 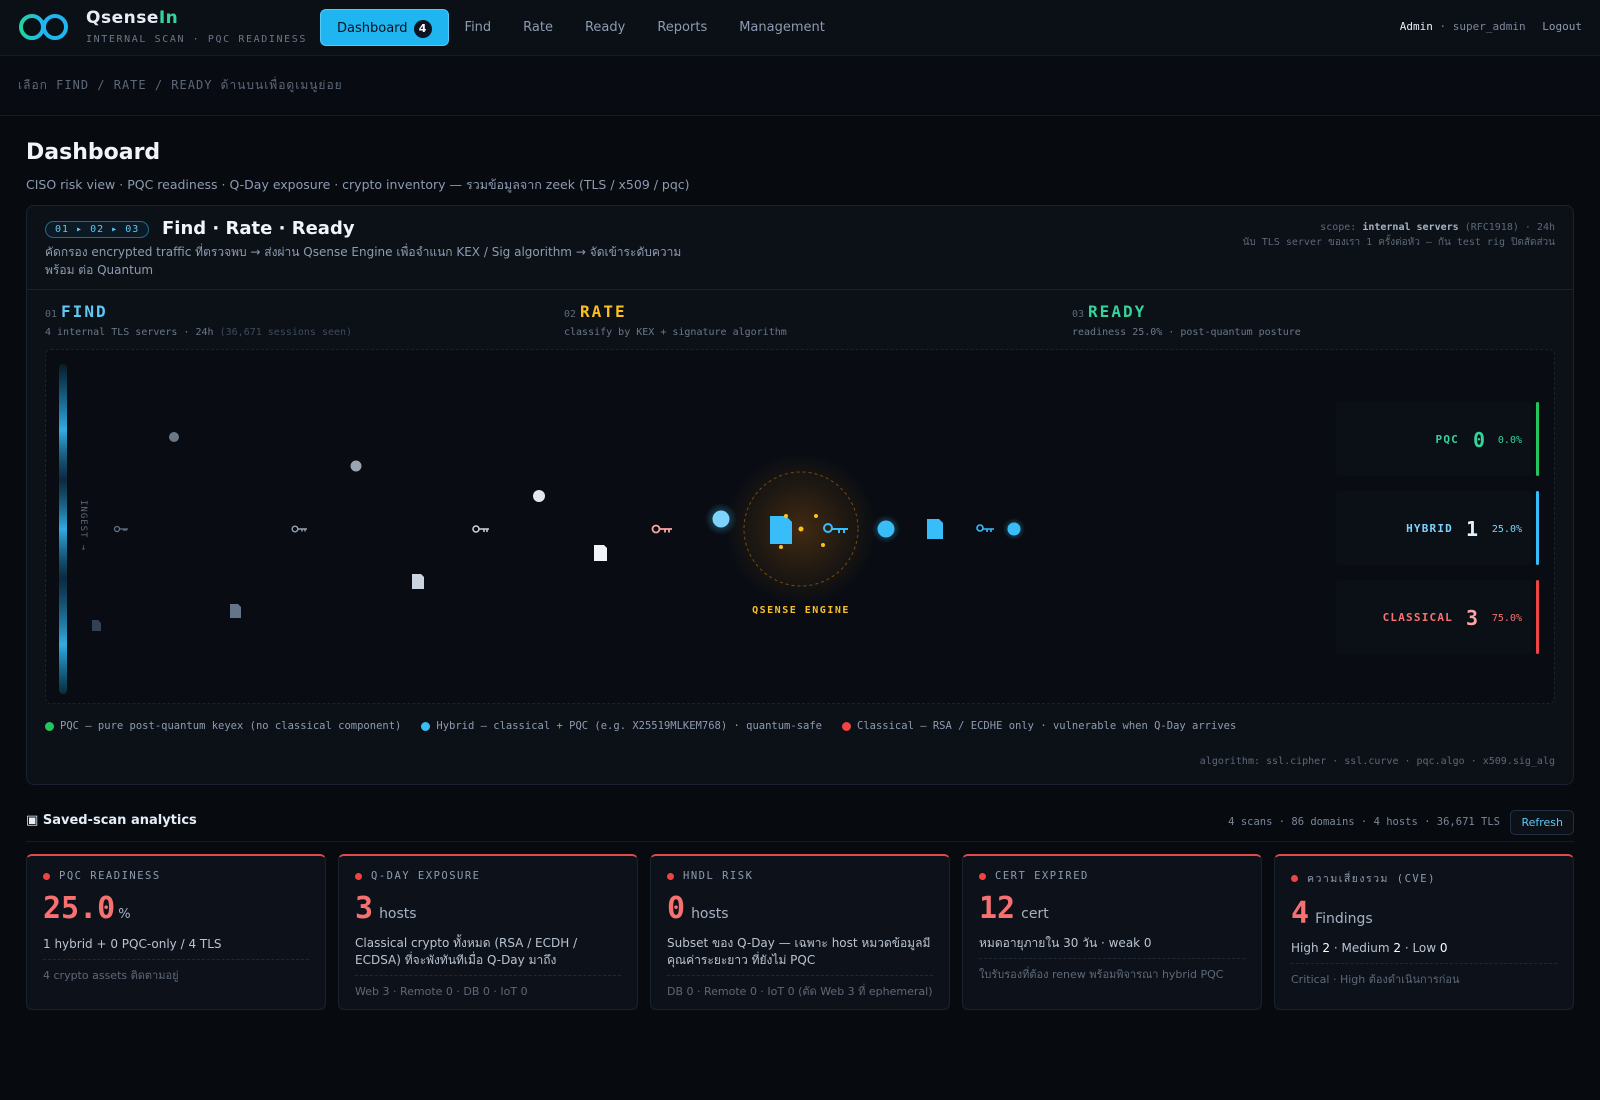 What do you see at coordinates (605, 27) in the screenshot?
I see `nav-tab-ready: Ready` at bounding box center [605, 27].